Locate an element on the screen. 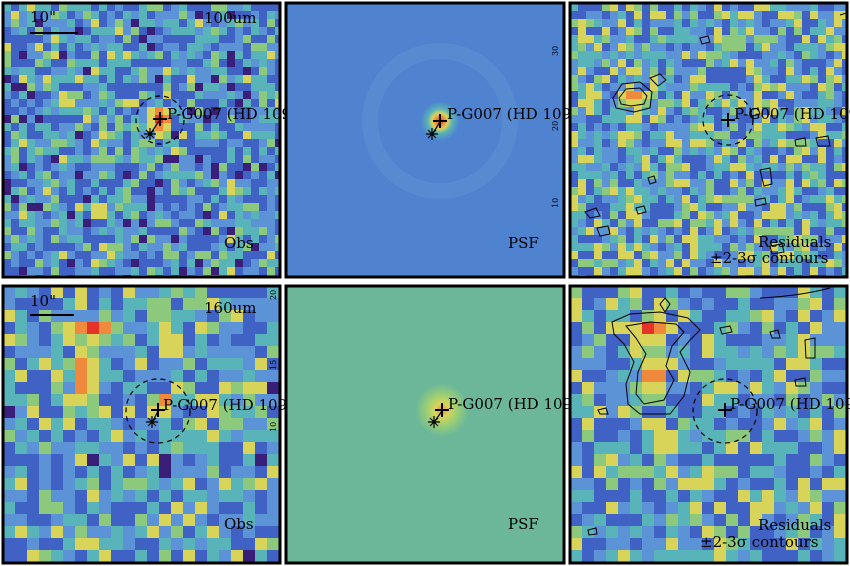 This screenshot has width=850, height=566. axis-tick-label: 30 is located at coordinates (555, 51).